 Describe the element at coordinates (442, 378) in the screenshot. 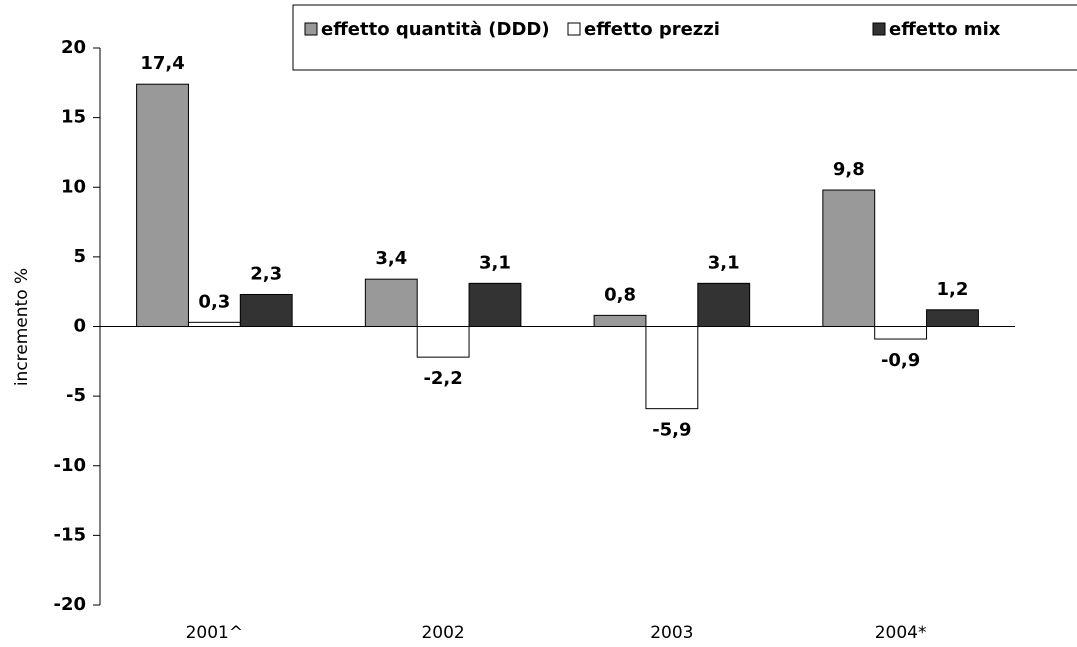

I see `value-label: -2,2` at that location.